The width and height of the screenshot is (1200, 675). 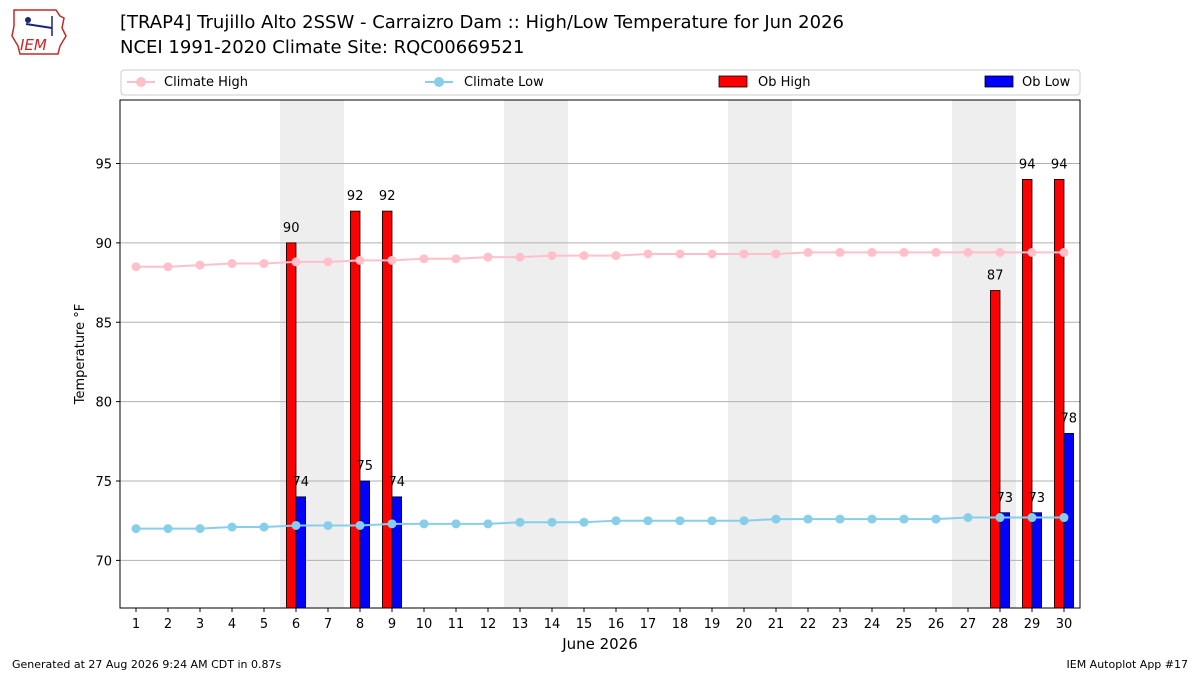 What do you see at coordinates (39, 32) in the screenshot?
I see `iem-logo: IEM` at bounding box center [39, 32].